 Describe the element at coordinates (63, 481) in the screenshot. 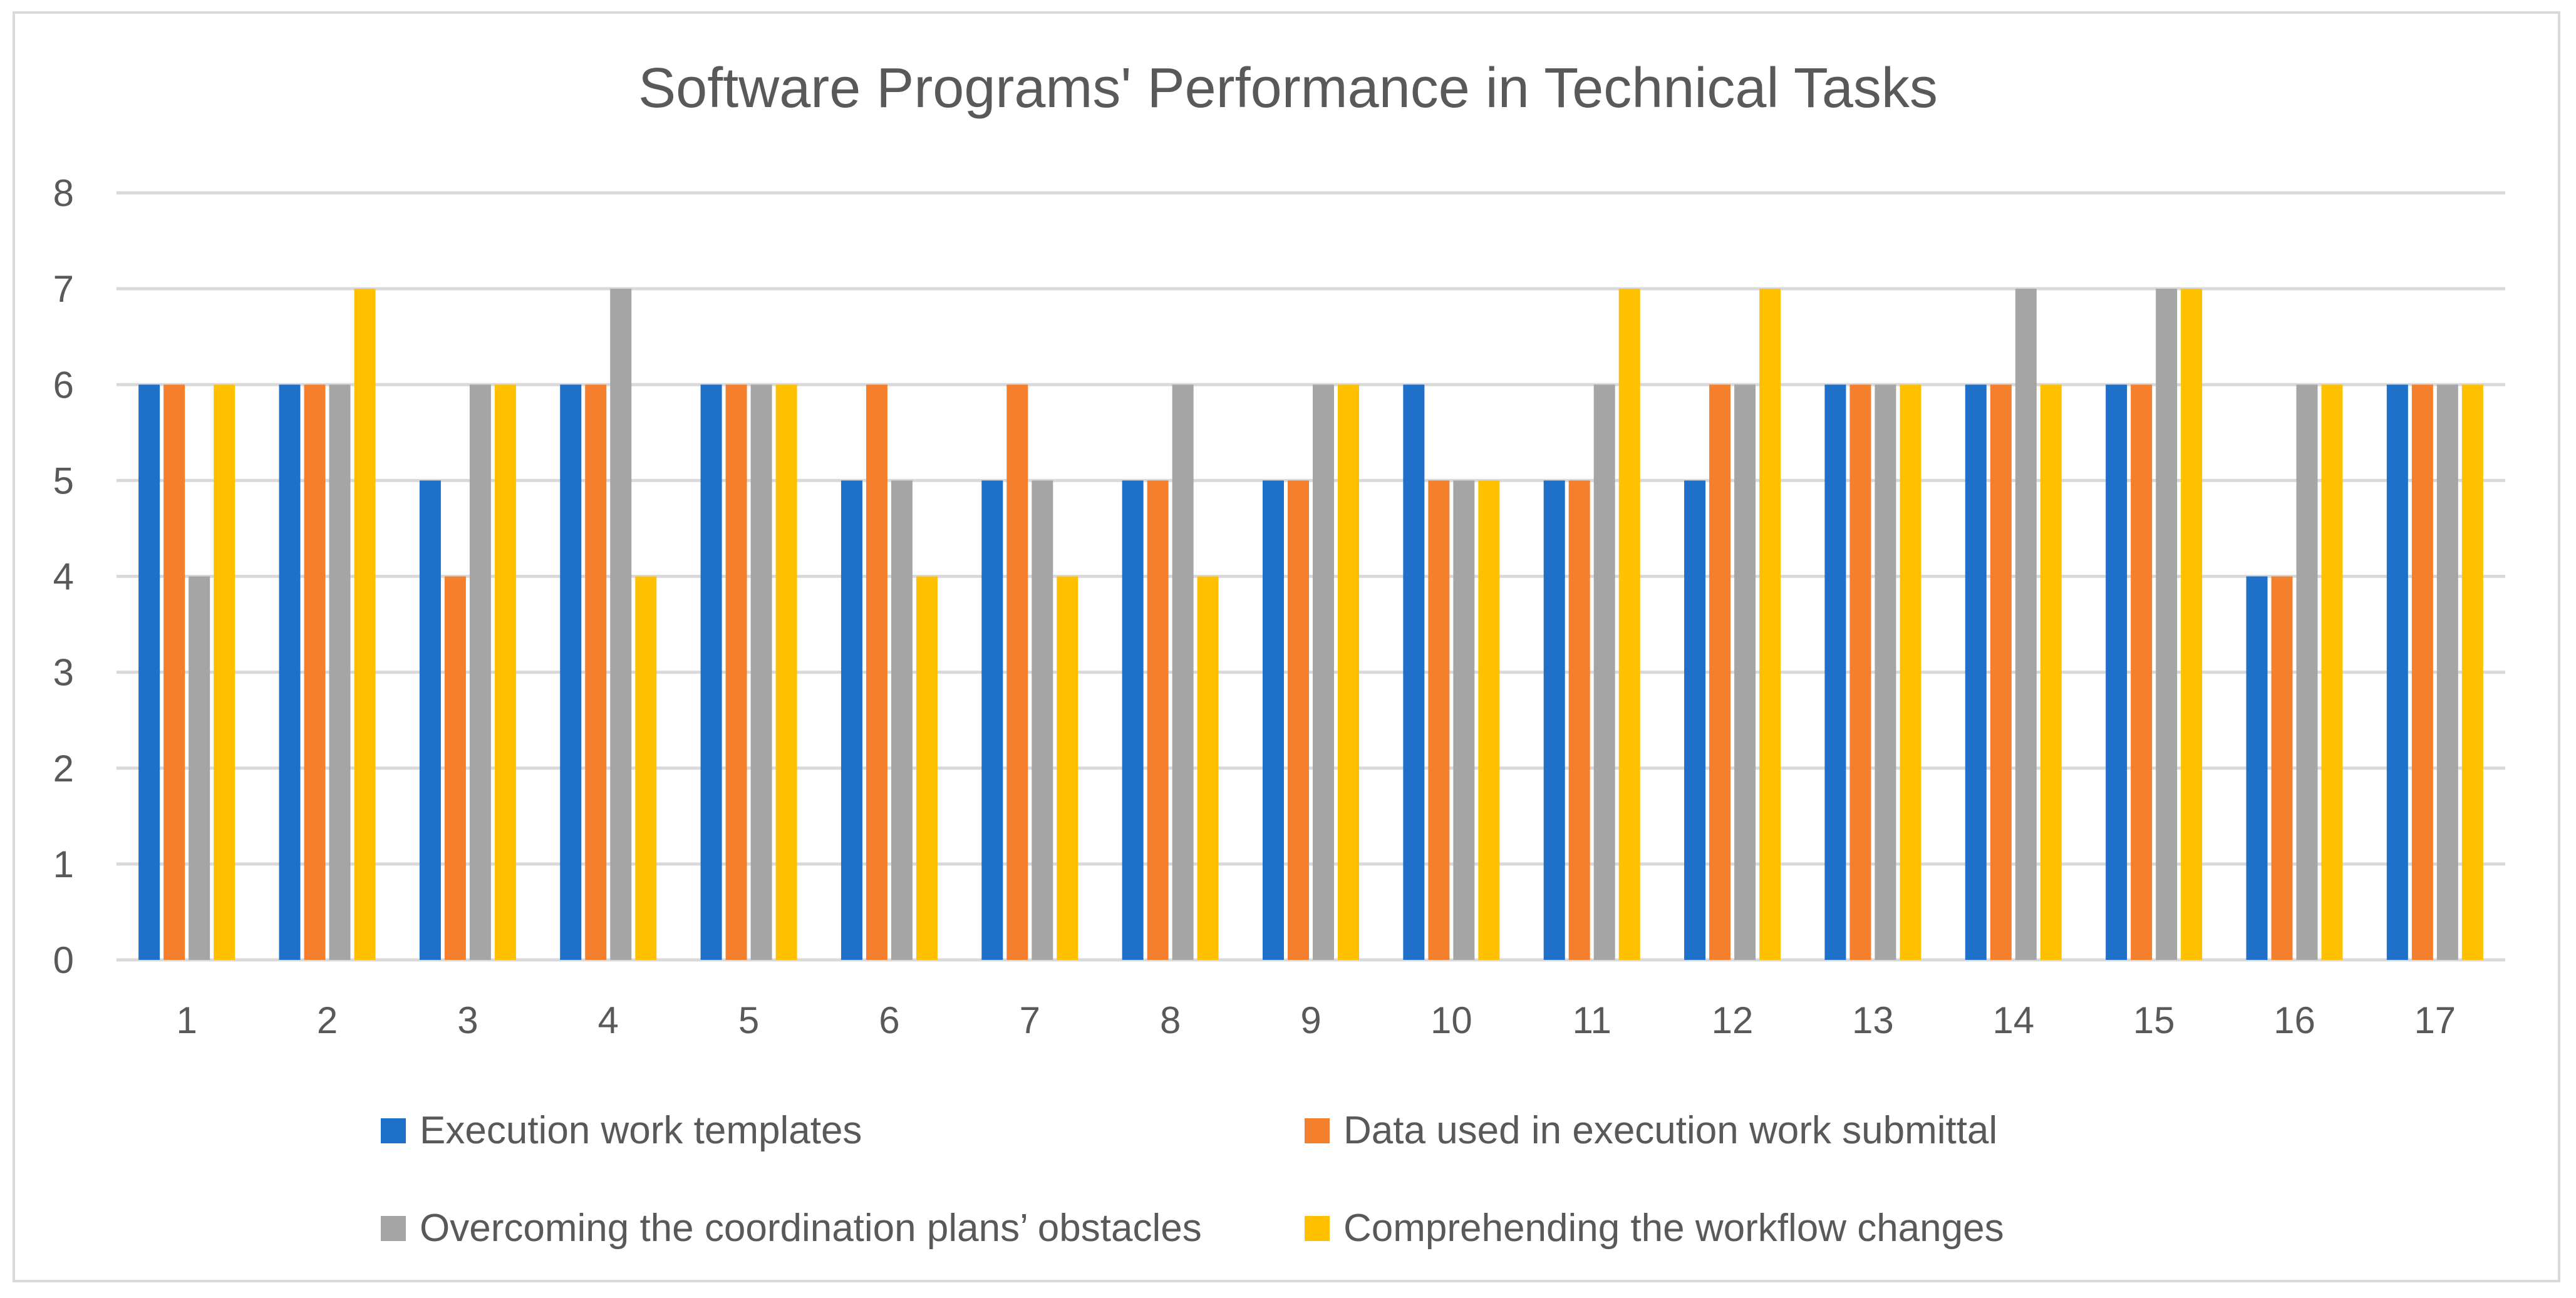

I see `y-tick-label: 5` at that location.